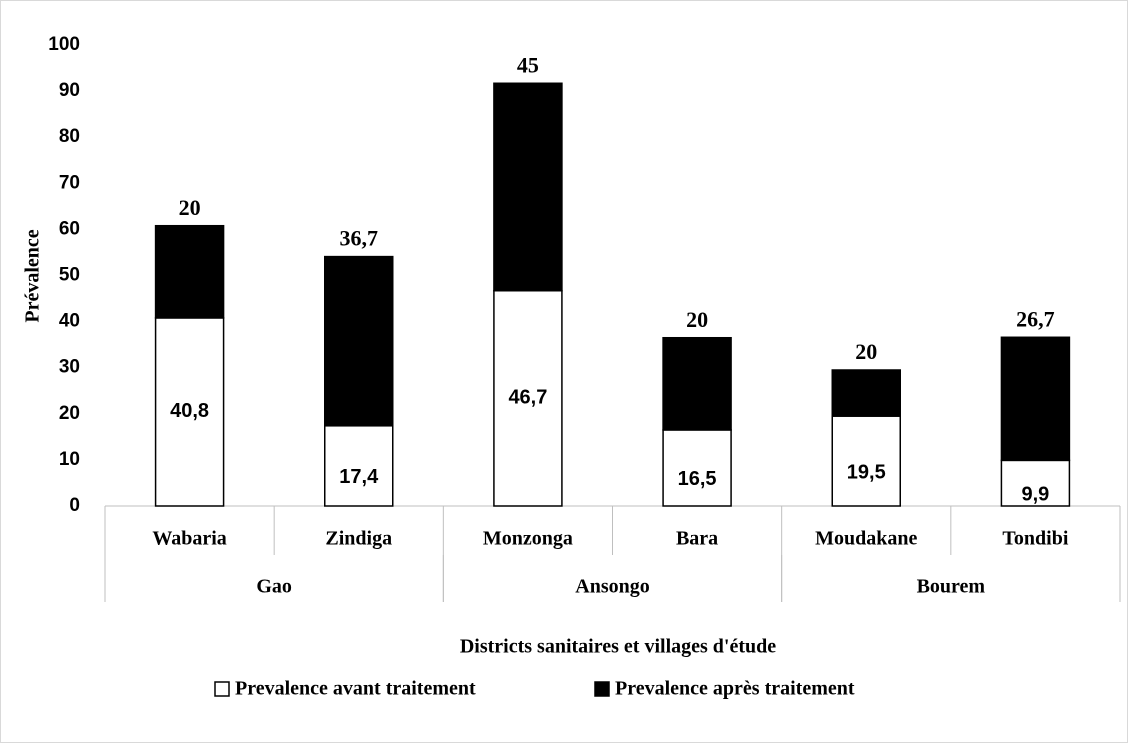  Describe the element at coordinates (189, 539) in the screenshot. I see `x-tick-label: Wabaria` at that location.